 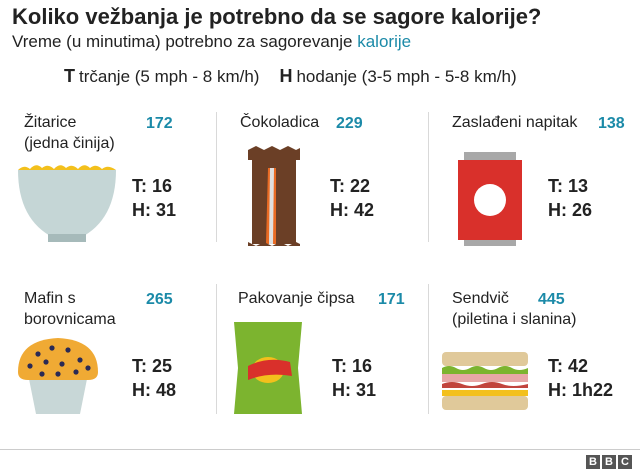 I want to click on walk-time: H: 1h22, so click(x=581, y=390).